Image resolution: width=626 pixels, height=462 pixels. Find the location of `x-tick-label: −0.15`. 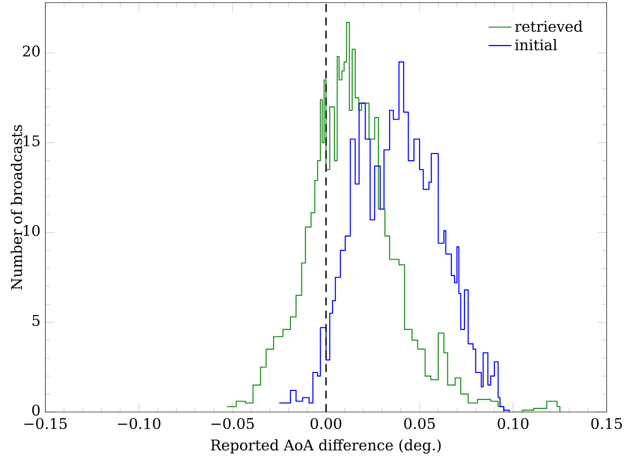

x-tick-label: −0.15 is located at coordinates (45, 424).